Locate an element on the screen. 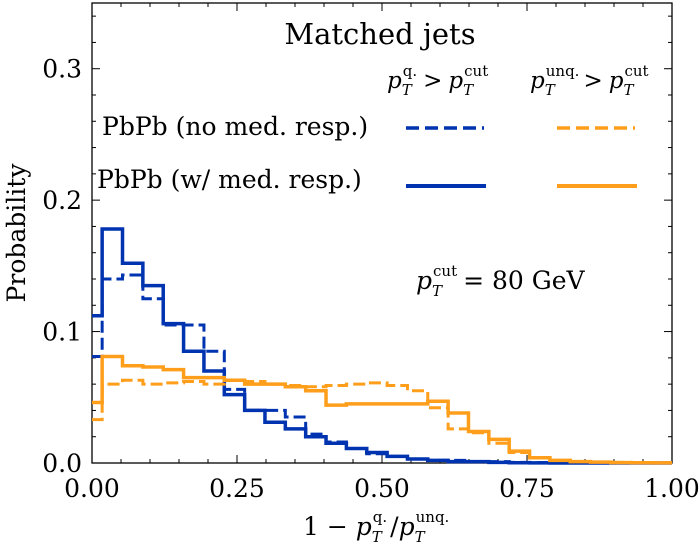  y-tick-label: 0.1 is located at coordinates (62, 332).